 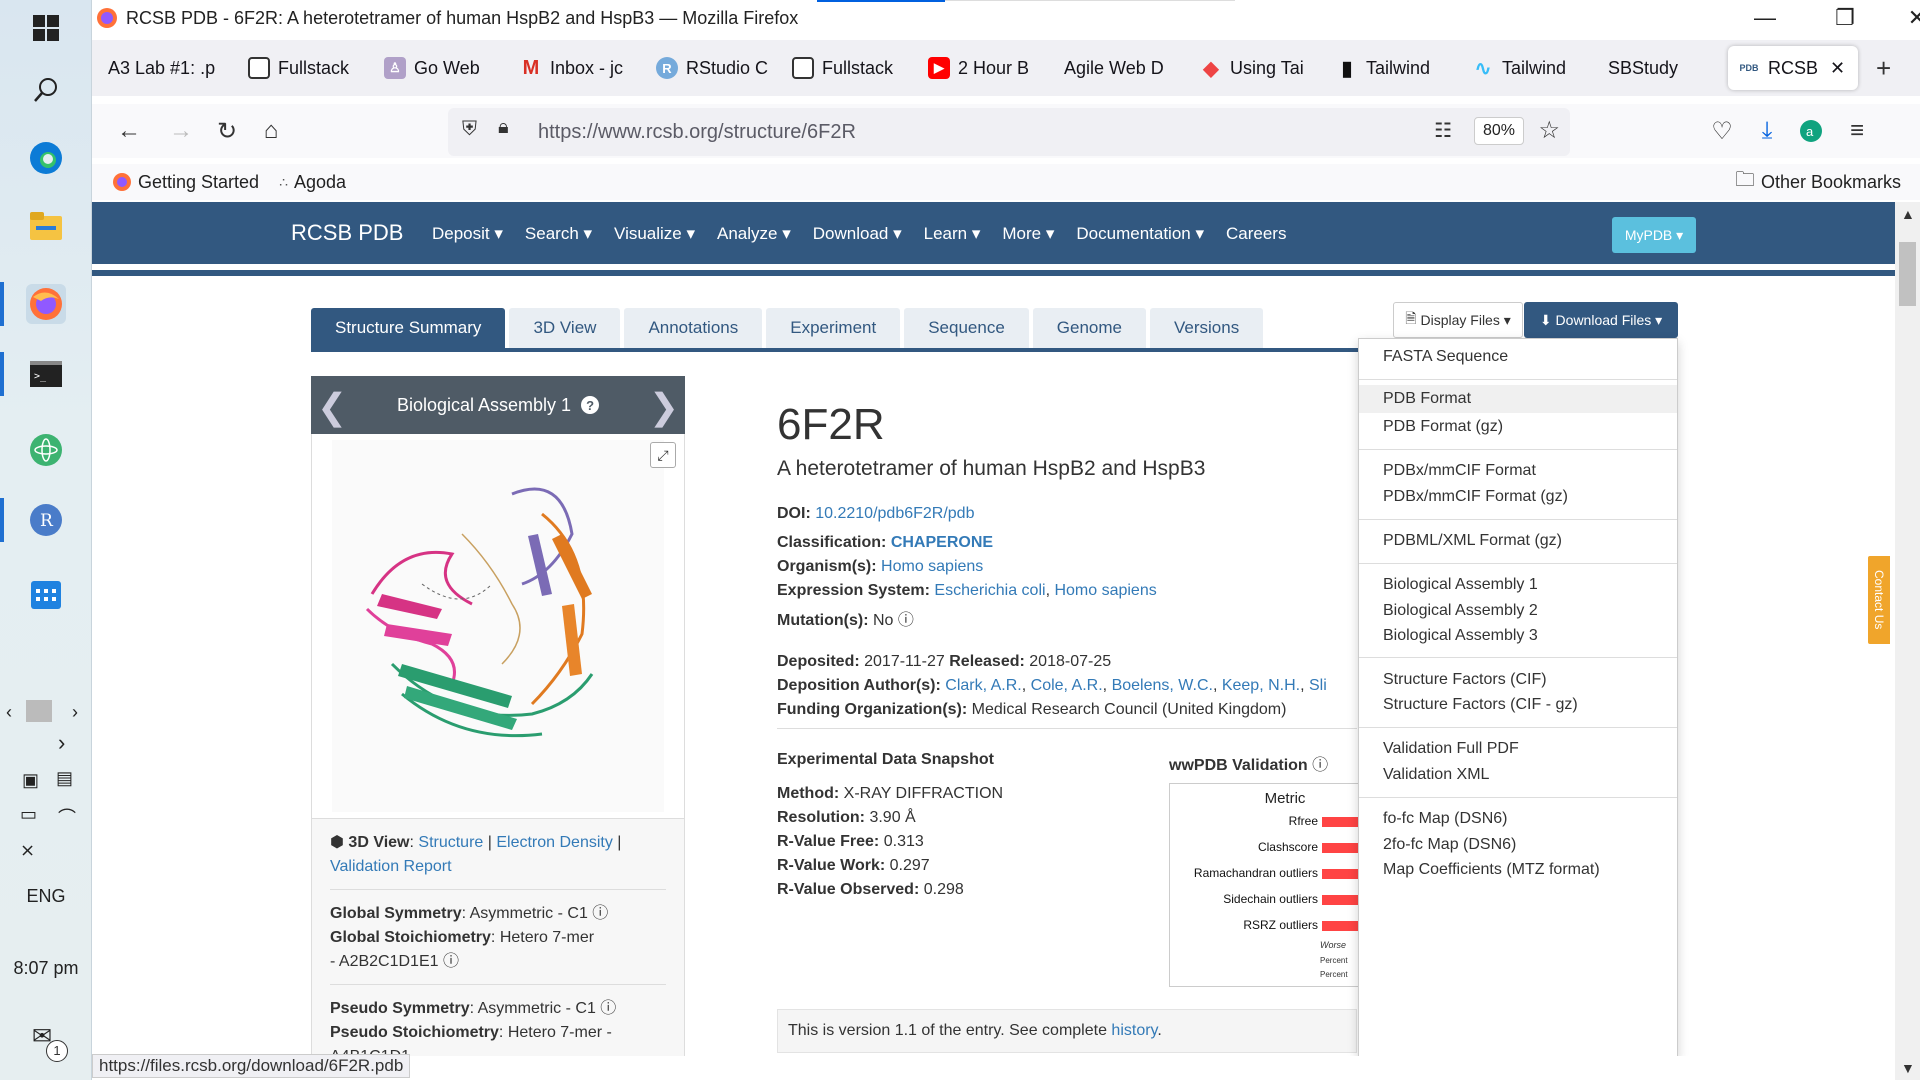 I want to click on menu-item-fasta: FASTA Sequence, so click(x=1446, y=356).